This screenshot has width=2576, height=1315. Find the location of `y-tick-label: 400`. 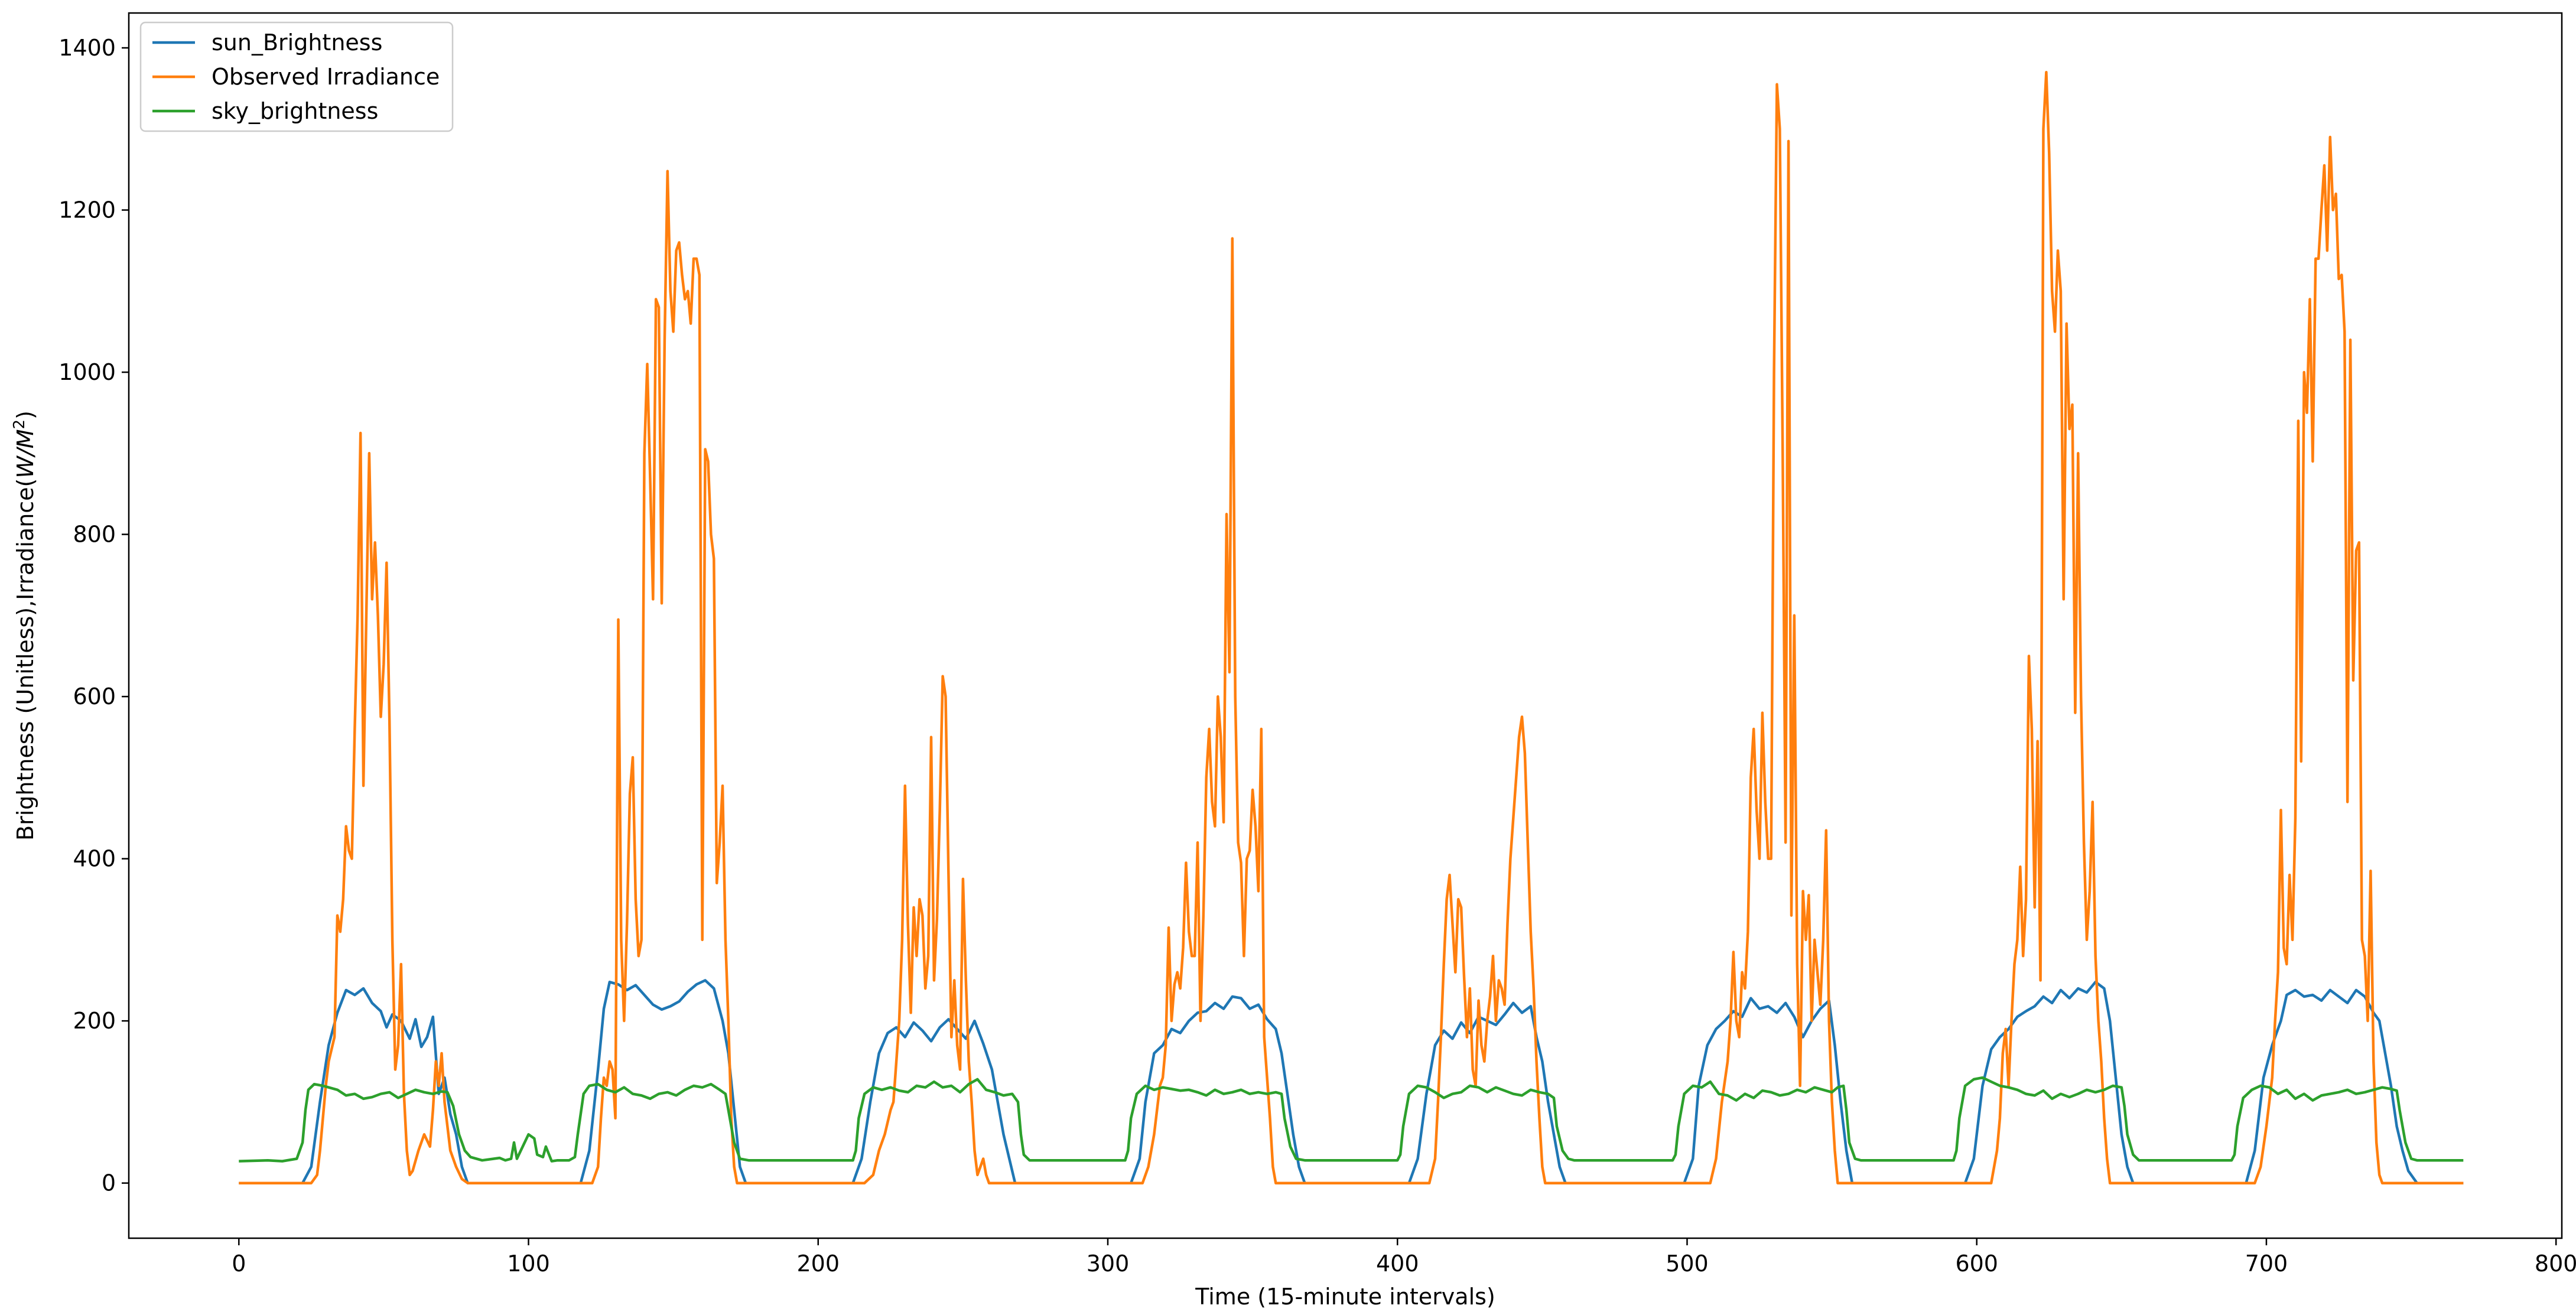

y-tick-label: 400 is located at coordinates (94, 859).